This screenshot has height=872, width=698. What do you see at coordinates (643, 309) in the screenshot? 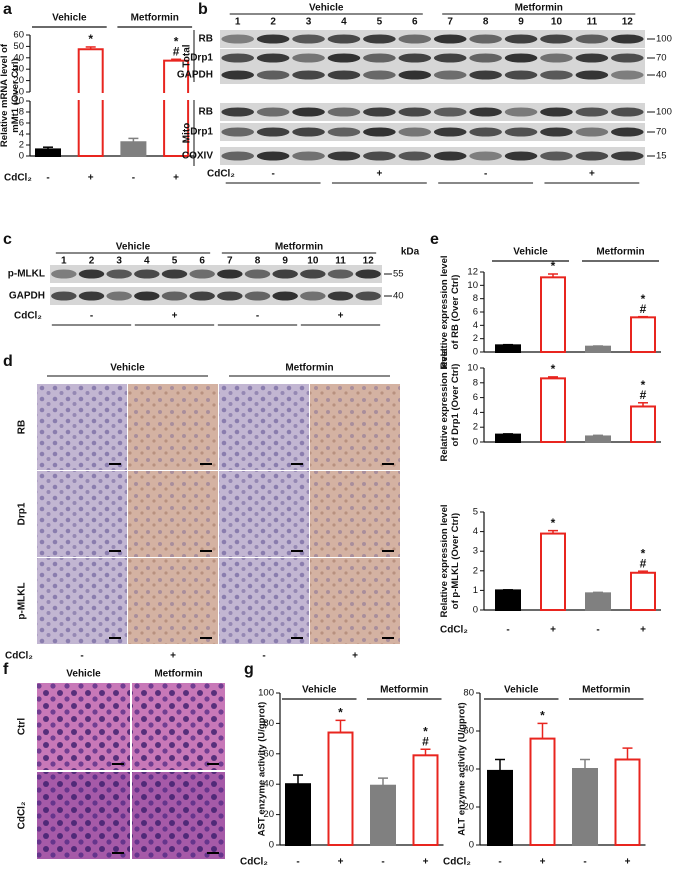
I see `significance-mark: #` at bounding box center [643, 309].